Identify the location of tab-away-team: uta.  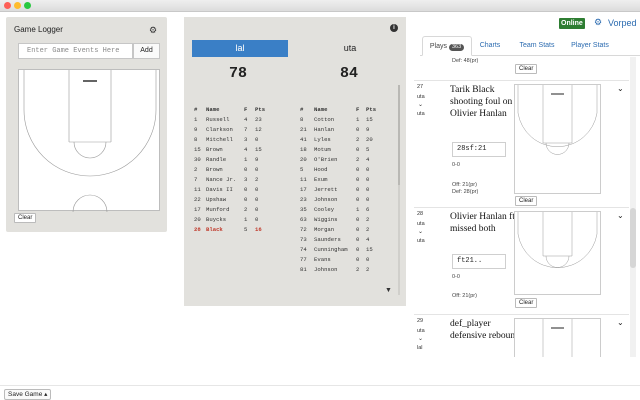
(350, 48).